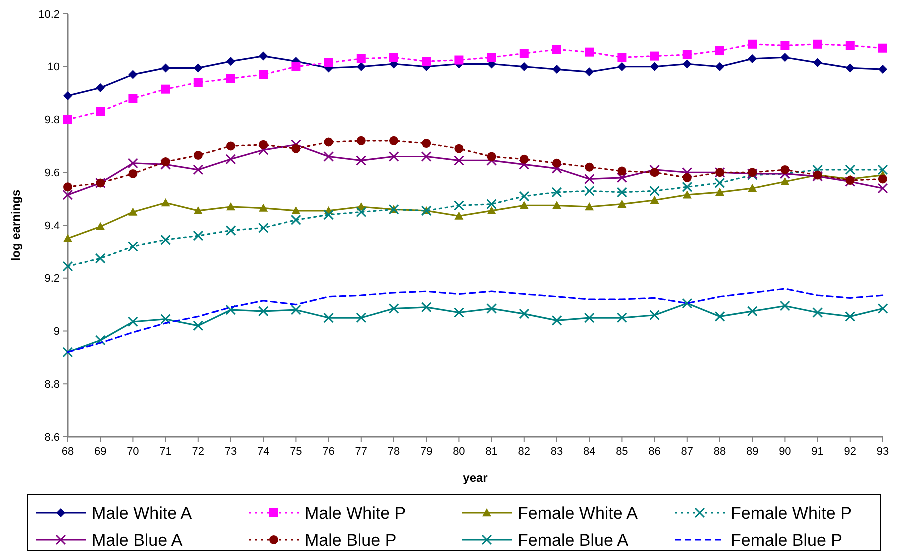 The height and width of the screenshot is (552, 899). Describe the element at coordinates (52, 226) in the screenshot. I see `y-tick-label: 9.4` at that location.